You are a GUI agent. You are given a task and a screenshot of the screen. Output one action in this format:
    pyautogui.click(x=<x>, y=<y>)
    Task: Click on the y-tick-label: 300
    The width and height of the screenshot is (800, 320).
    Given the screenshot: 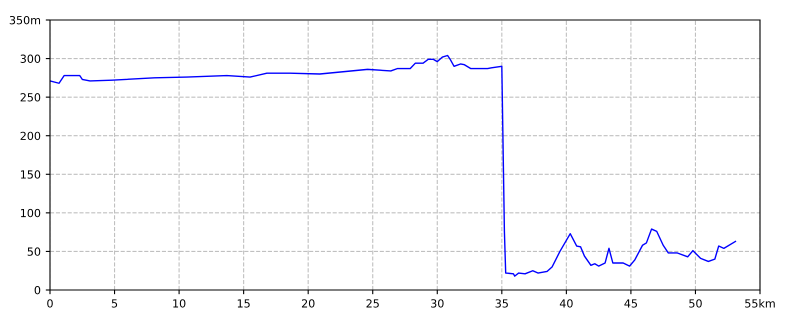 What is the action you would take?
    pyautogui.click(x=30, y=58)
    